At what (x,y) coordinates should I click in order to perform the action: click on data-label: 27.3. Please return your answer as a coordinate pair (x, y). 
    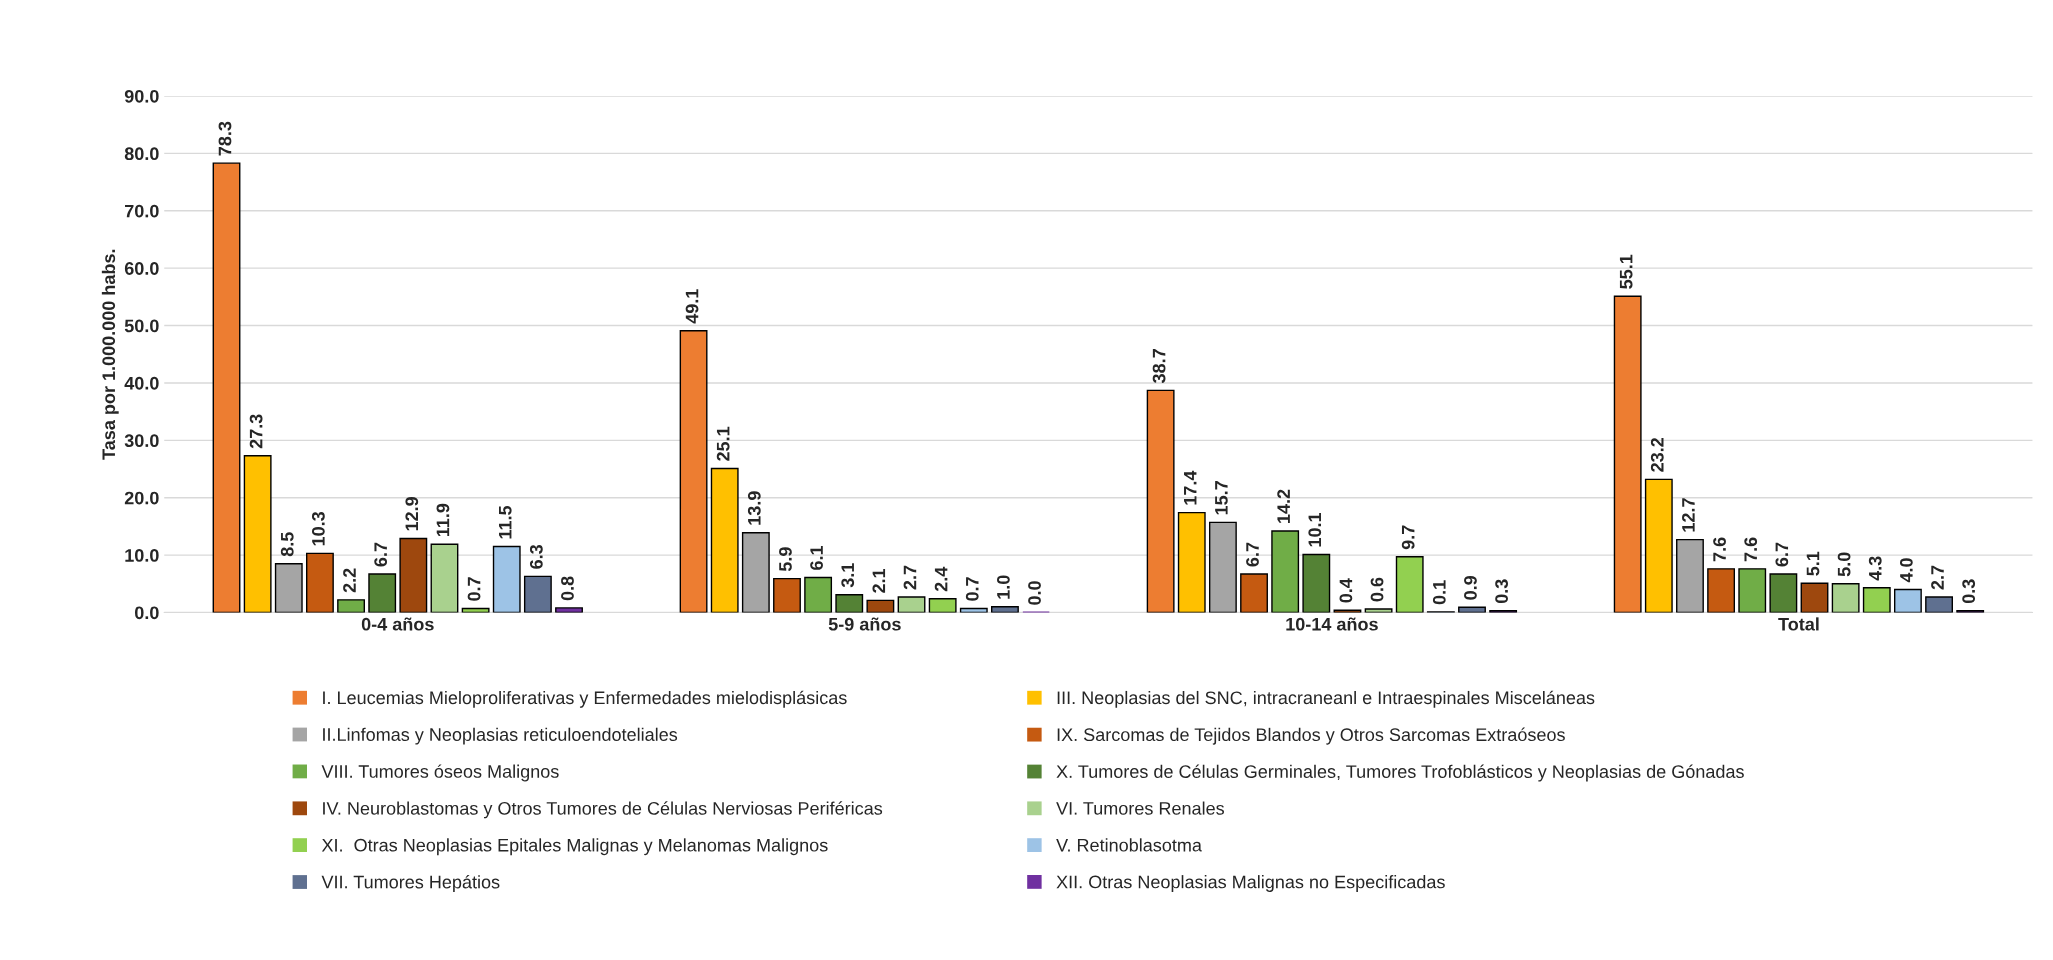
    Looking at the image, I should click on (256, 431).